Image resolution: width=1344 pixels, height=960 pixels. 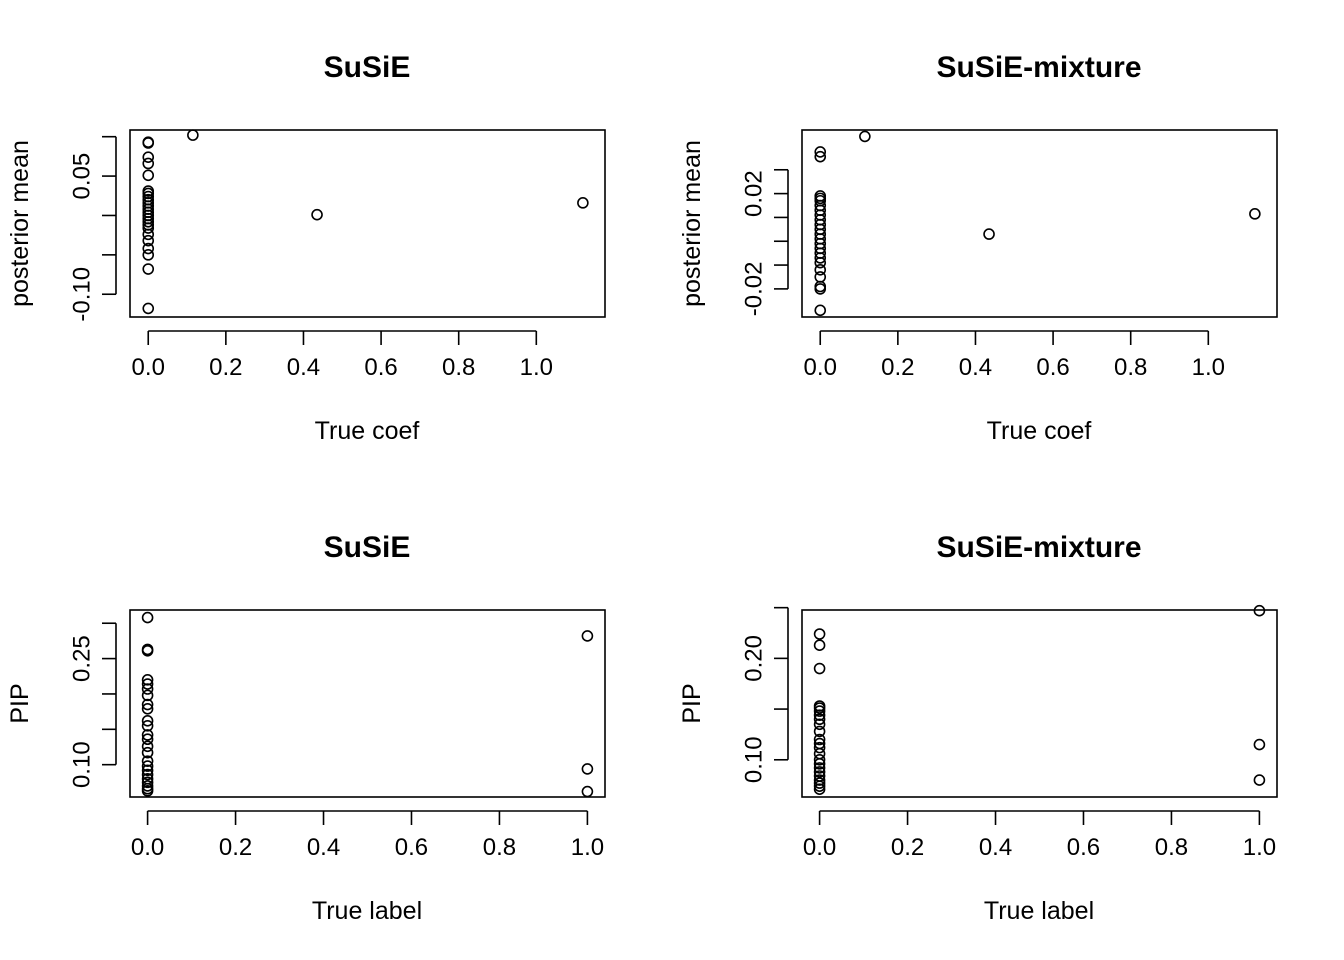 What do you see at coordinates (754, 759) in the screenshot?
I see `y-tick-label: 0.10` at bounding box center [754, 759].